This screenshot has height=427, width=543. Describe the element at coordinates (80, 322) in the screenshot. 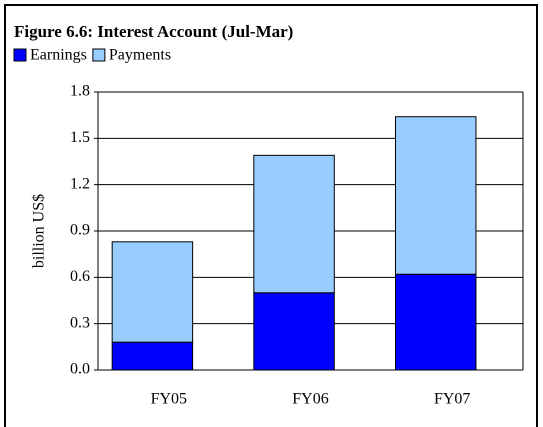

I see `y-tick-label: 0.3` at that location.